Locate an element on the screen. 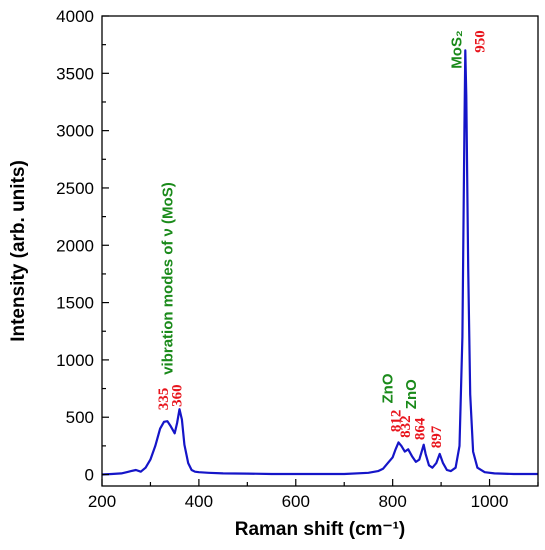 The image size is (545, 550). peak-annotation: 812 is located at coordinates (396, 421).